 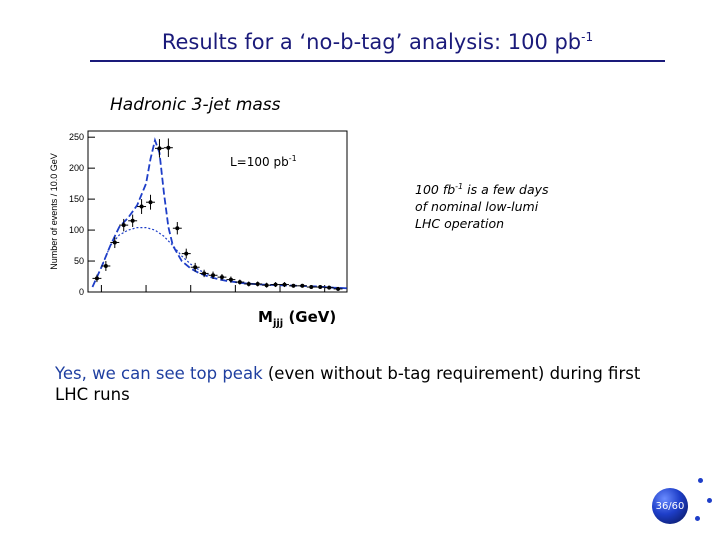 What do you see at coordinates (587, 37) in the screenshot?
I see `slide-title-exponent: -1` at bounding box center [587, 37].